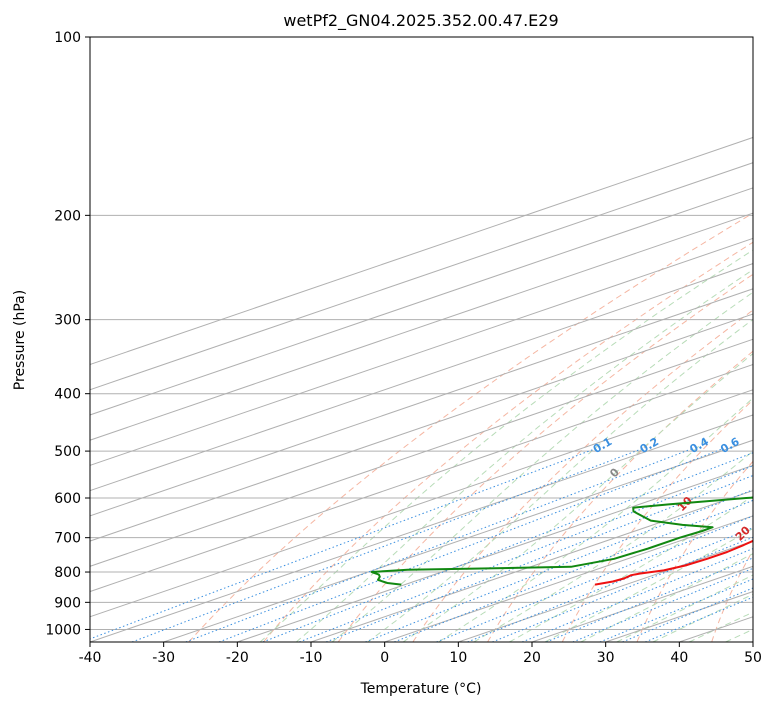 This screenshot has height=712, width=775. Describe the element at coordinates (67, 539) in the screenshot. I see `y-tick-label: 700` at that location.